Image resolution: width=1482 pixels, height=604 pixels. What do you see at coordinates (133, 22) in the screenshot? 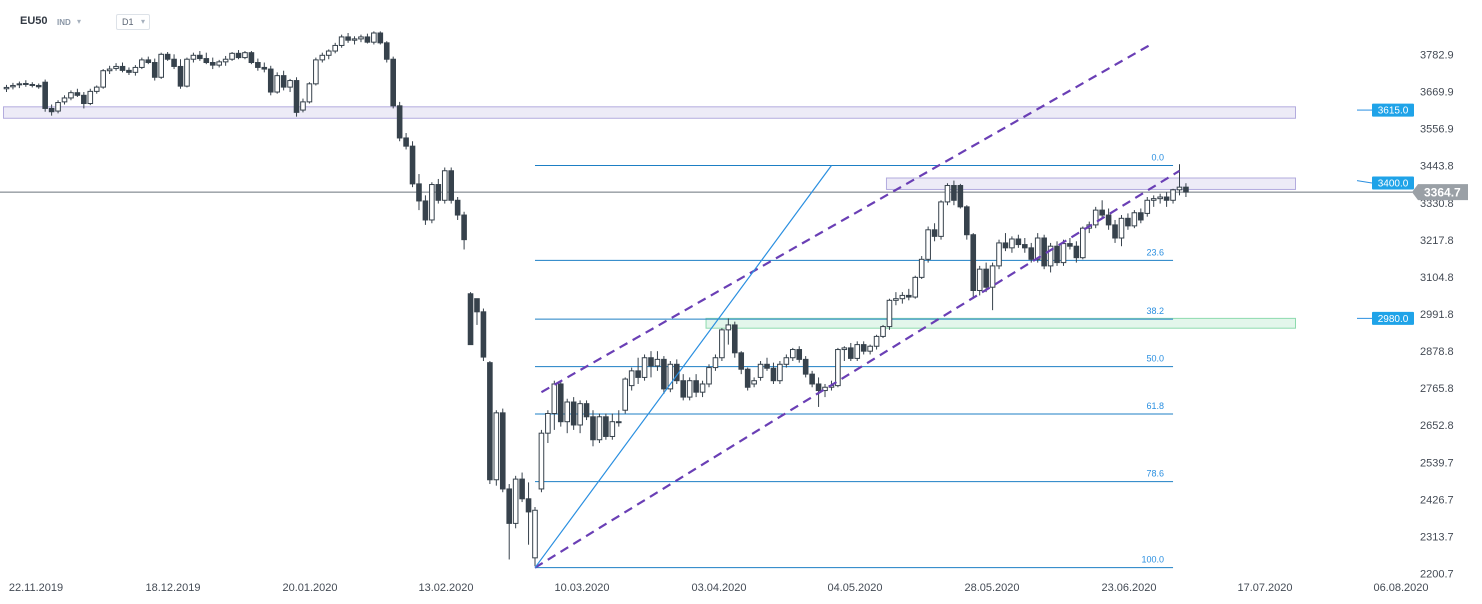
I see `timeframe-selector: D1 ▾` at bounding box center [133, 22].